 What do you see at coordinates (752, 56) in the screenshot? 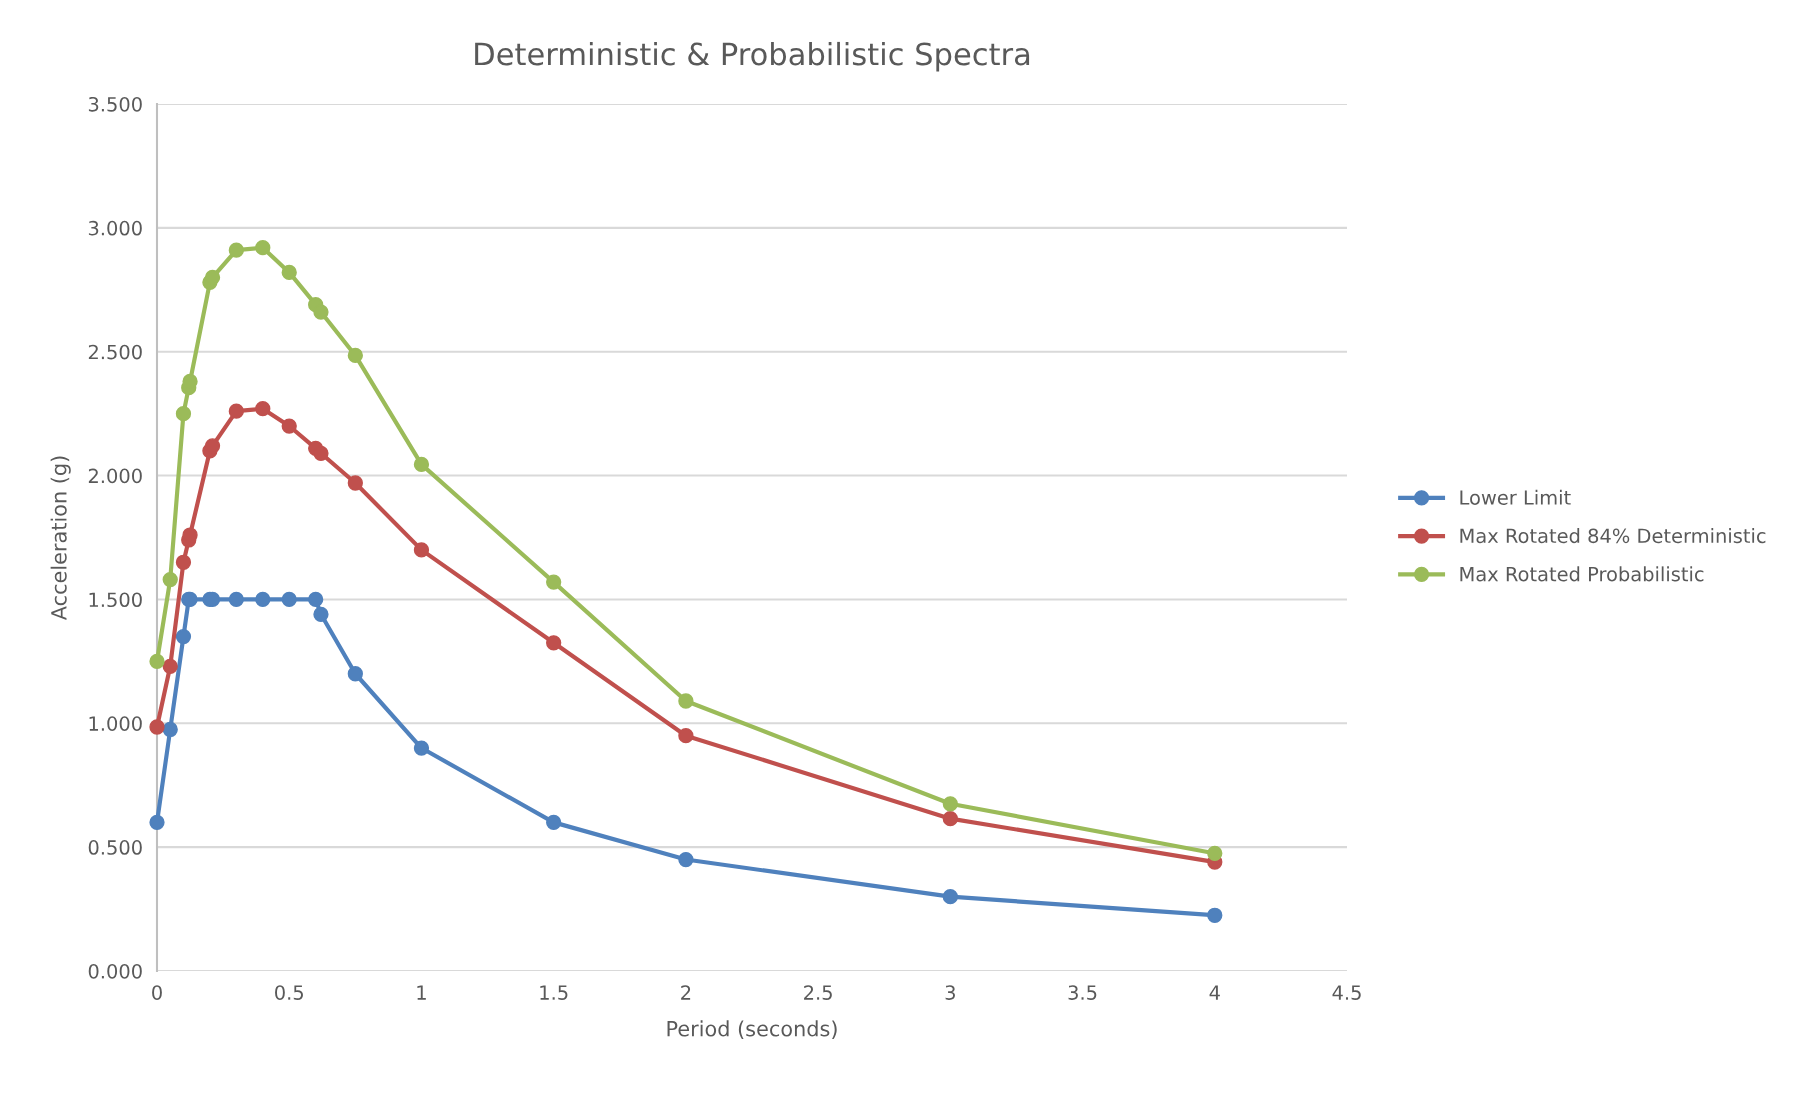
I see `chart-title: Deterministic & Probabilistic Spectra` at bounding box center [752, 56].